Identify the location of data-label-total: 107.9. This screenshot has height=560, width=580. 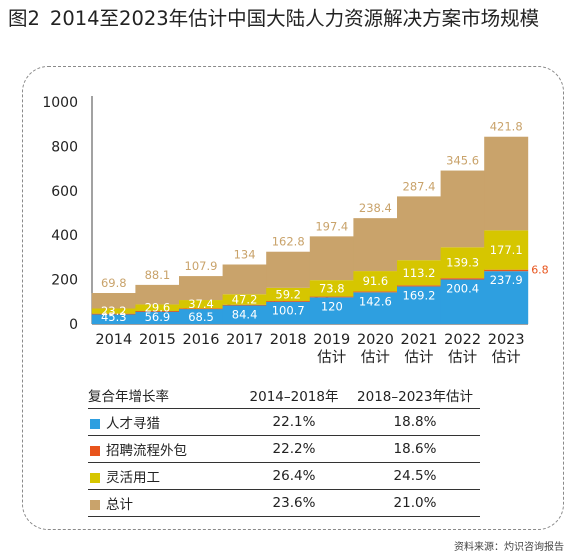
(201, 266).